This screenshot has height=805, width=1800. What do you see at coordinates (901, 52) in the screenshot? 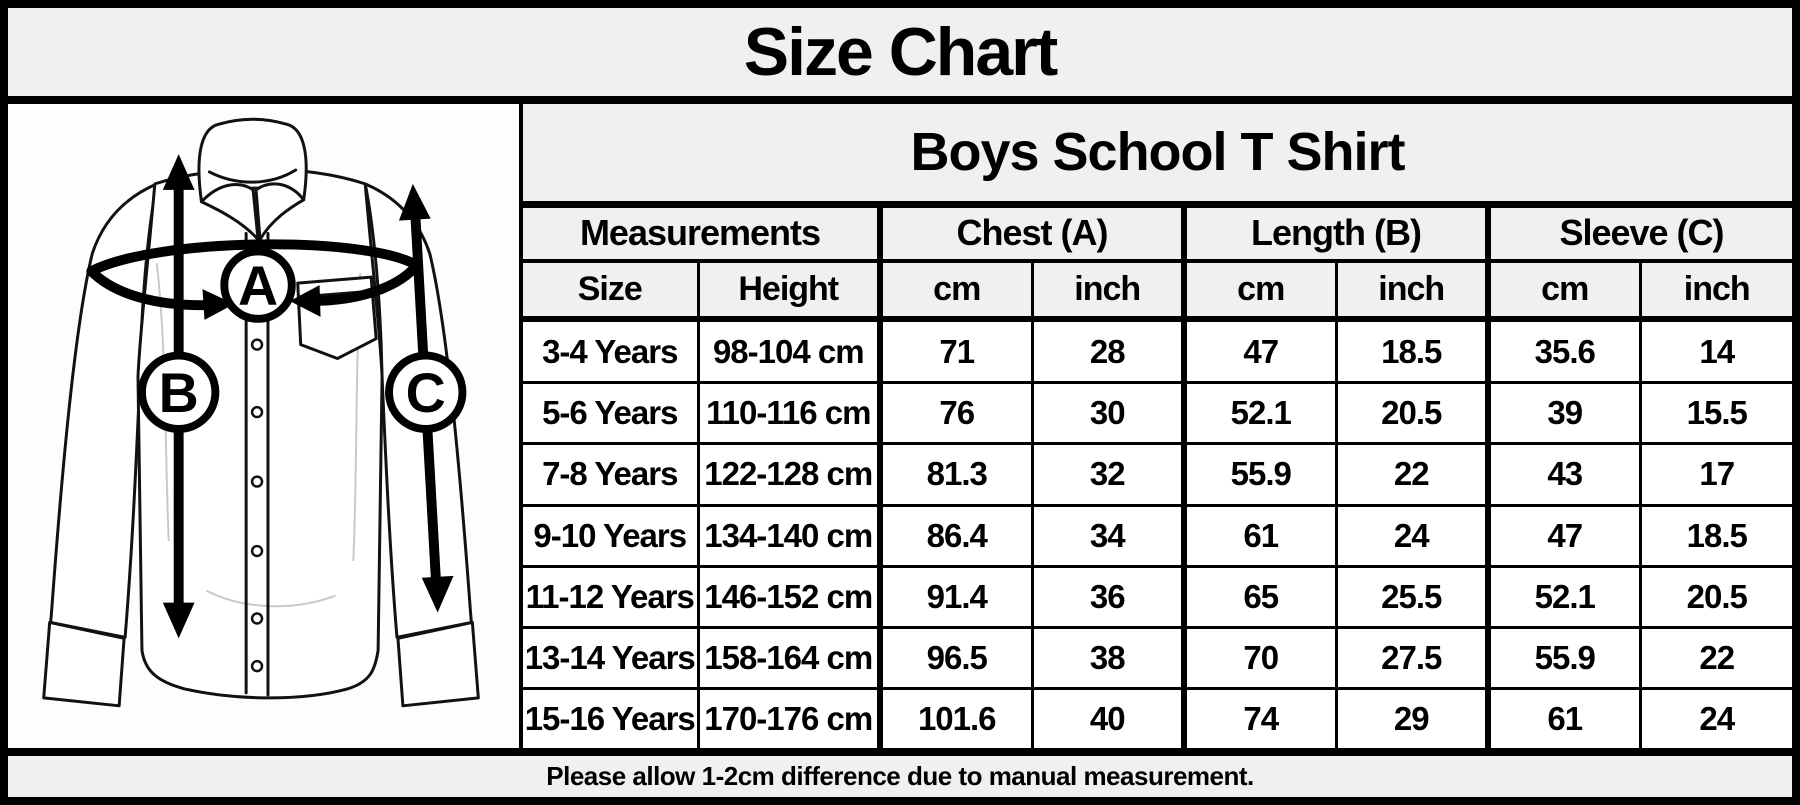
I see `page-title: Size Chart` at bounding box center [901, 52].